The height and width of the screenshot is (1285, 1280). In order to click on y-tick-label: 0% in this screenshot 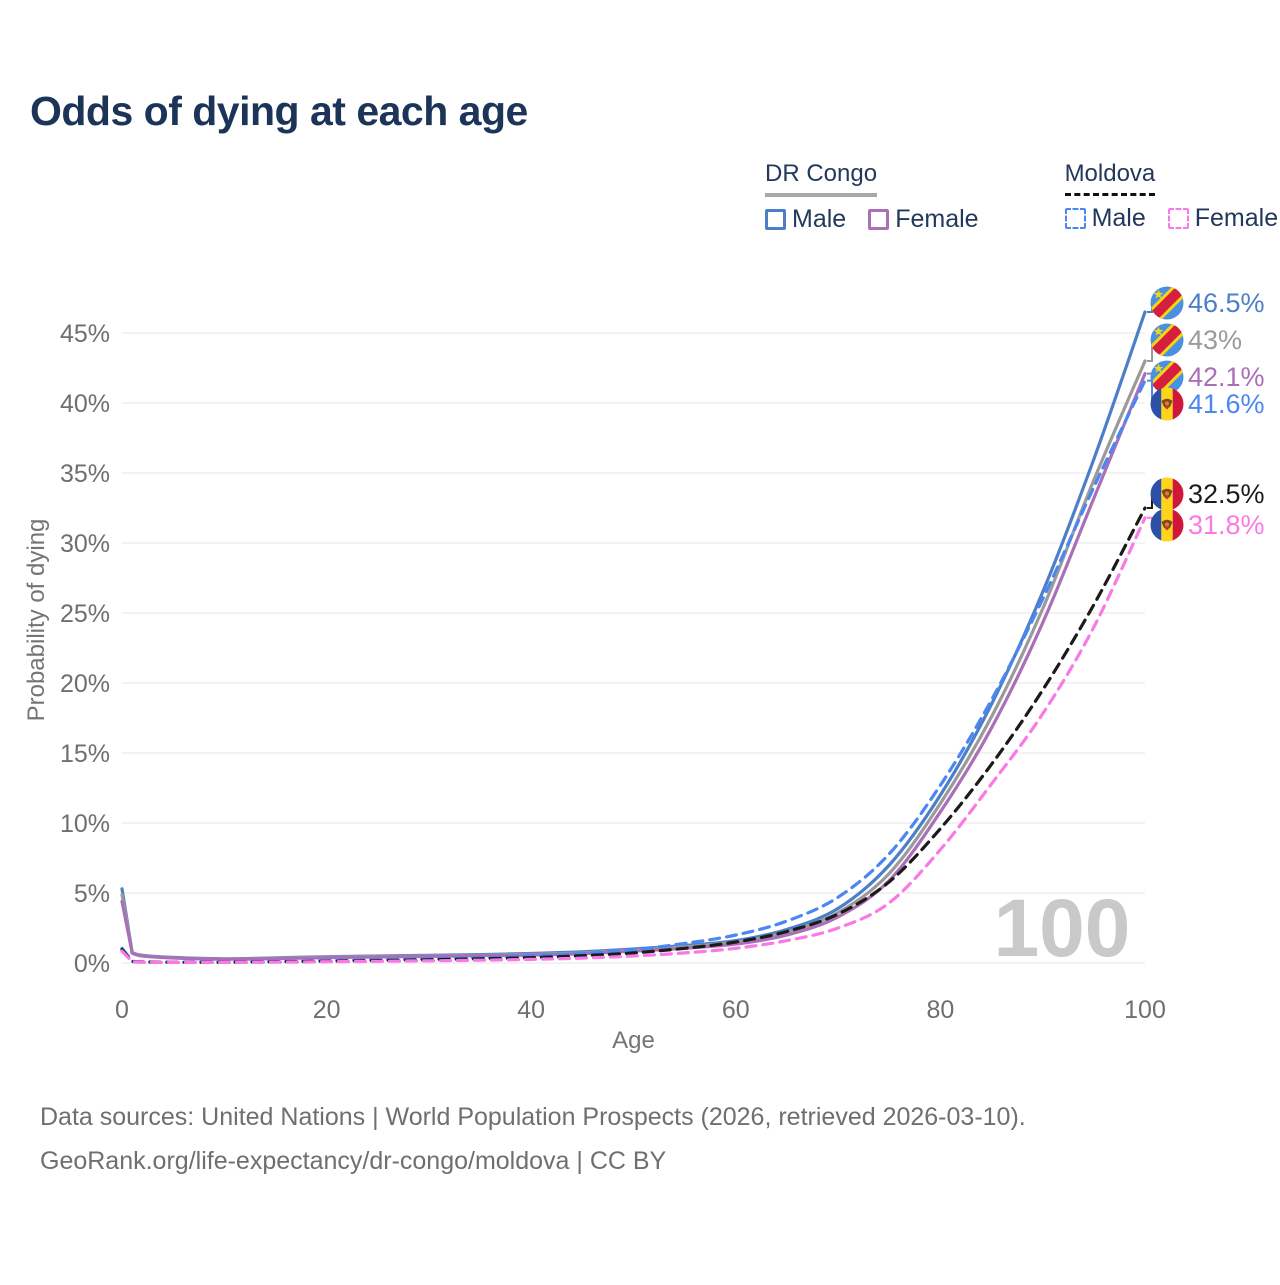, I will do `click(92, 964)`.